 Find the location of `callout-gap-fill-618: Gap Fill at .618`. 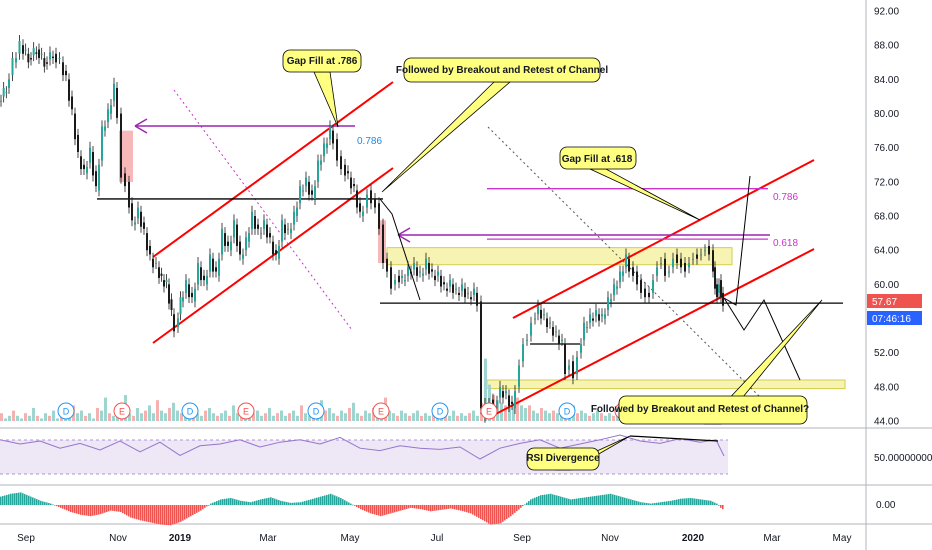

callout-gap-fill-618: Gap Fill at .618 is located at coordinates (597, 159).